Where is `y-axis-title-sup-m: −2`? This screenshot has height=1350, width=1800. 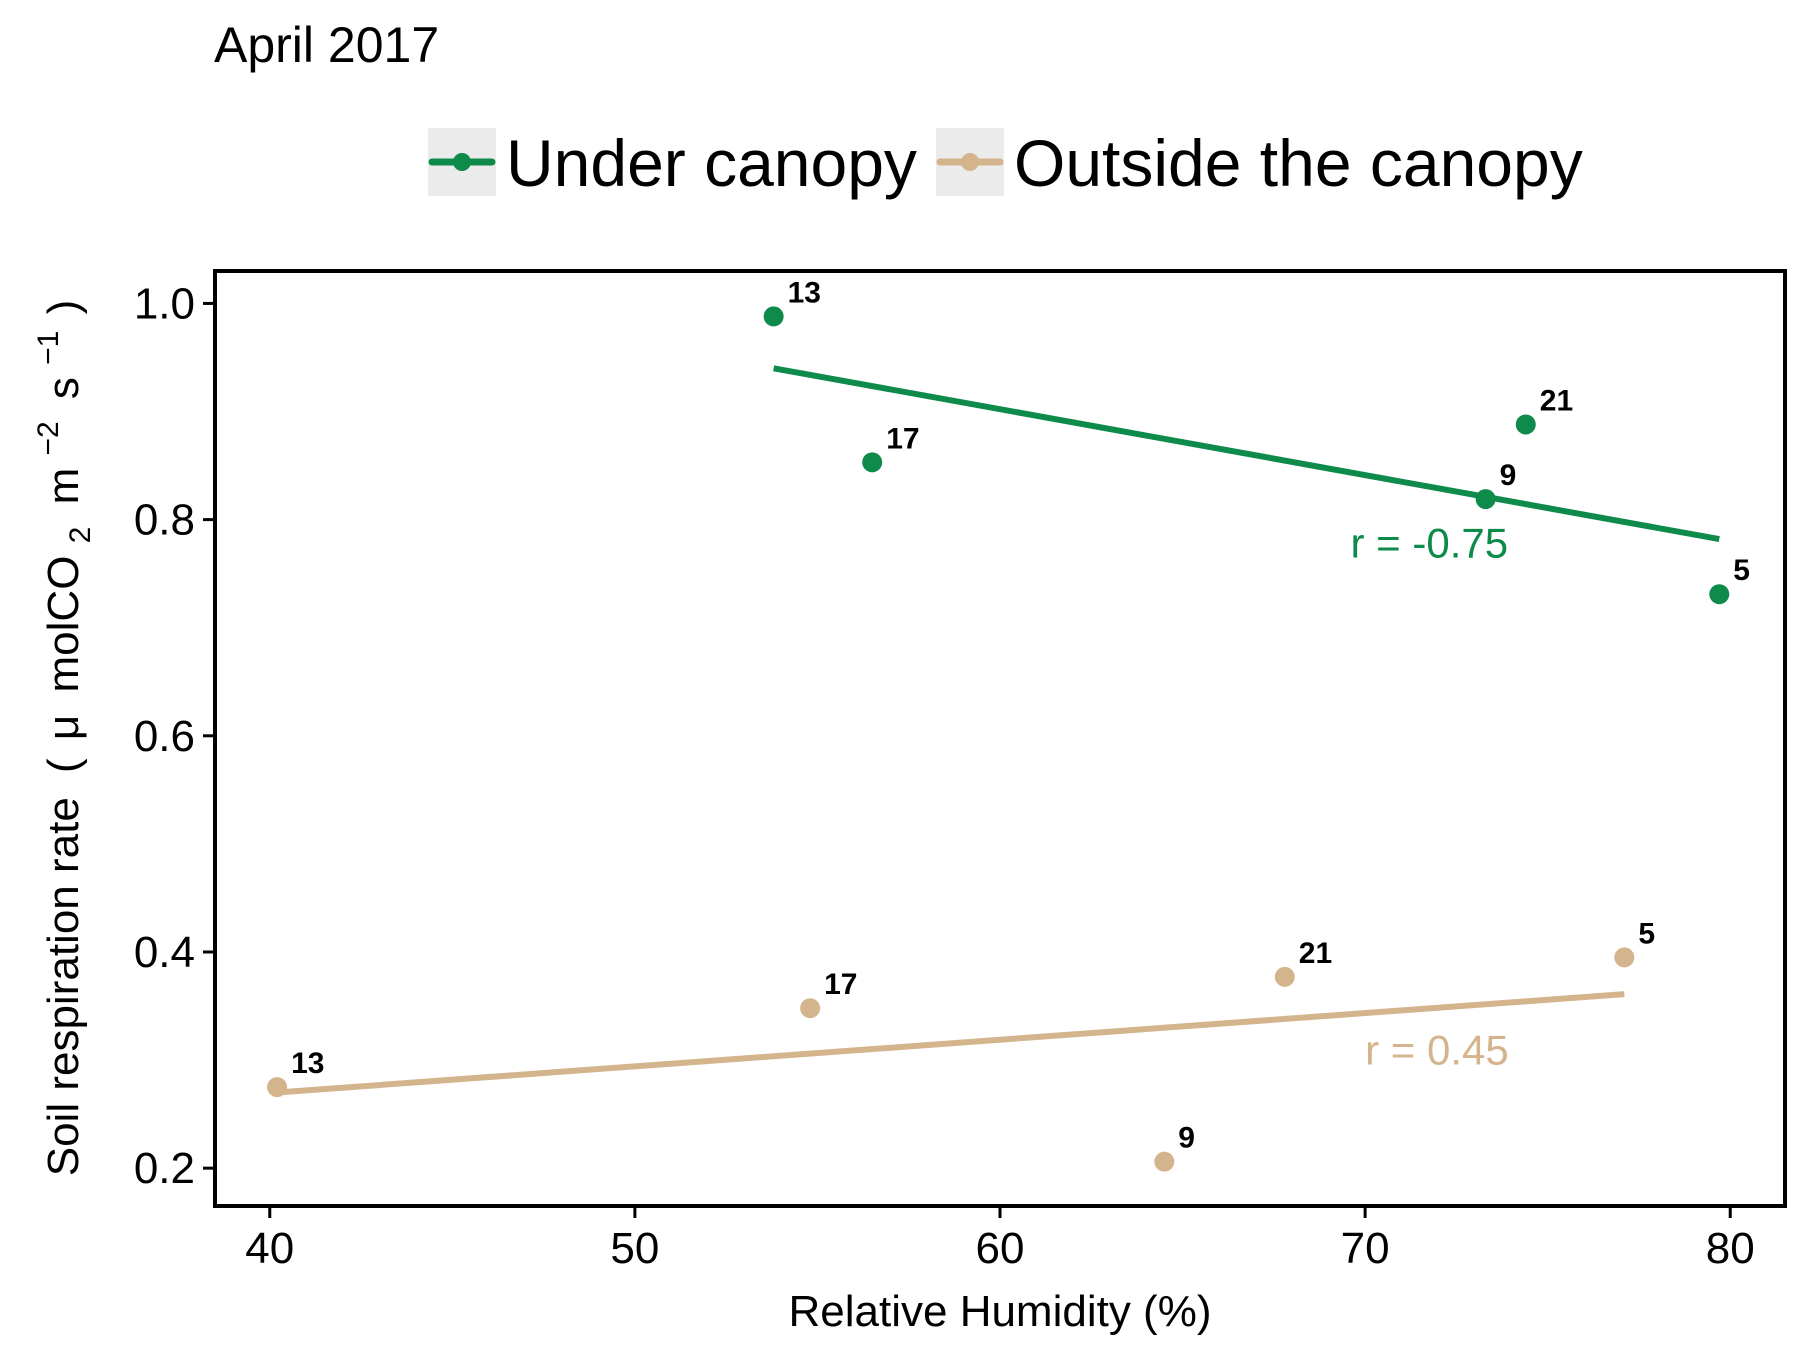 y-axis-title-sup-m: −2 is located at coordinates (48, 438).